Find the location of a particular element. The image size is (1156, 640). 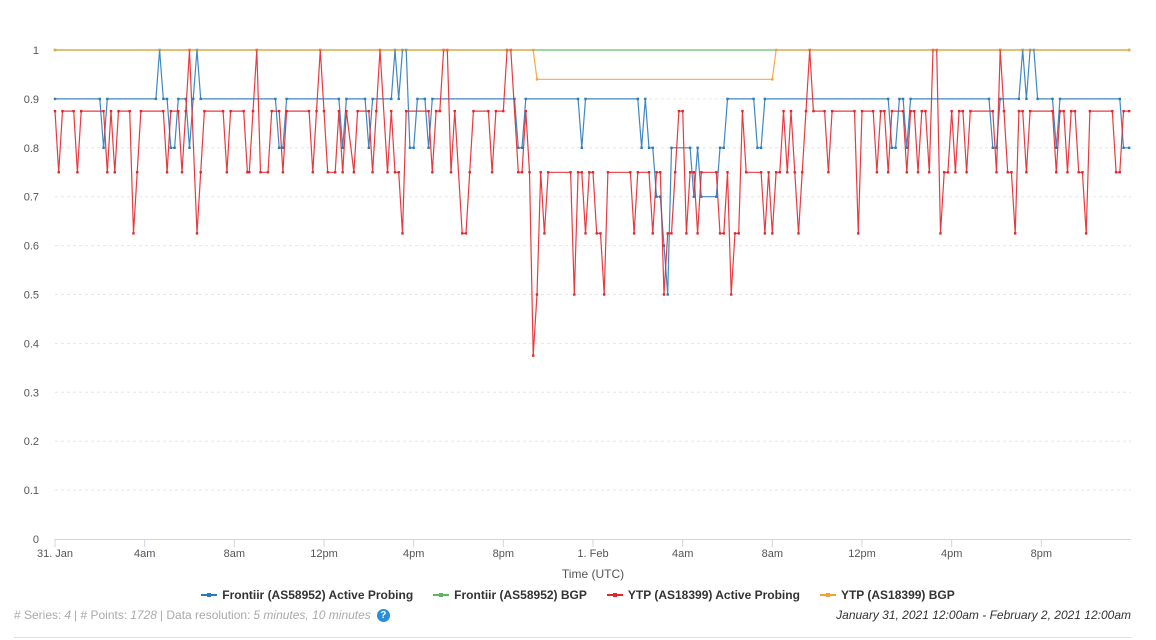

legend-label: YTP (AS18399) Active Probing is located at coordinates (713, 595).